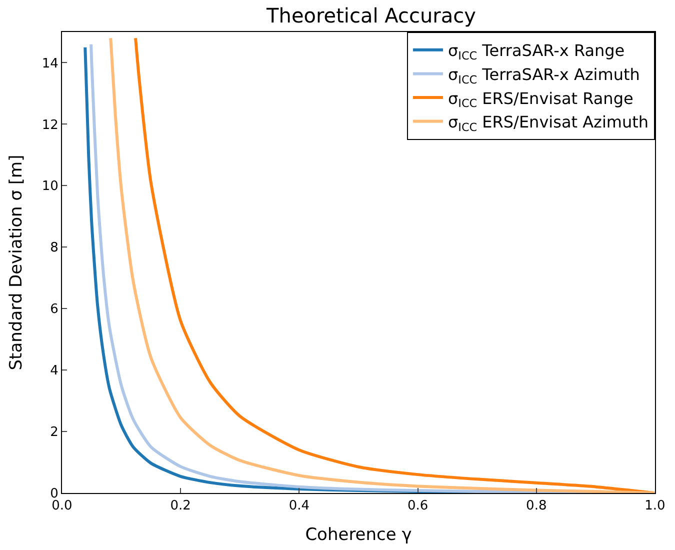  I want to click on y-tick-label: 8, so click(54, 248).